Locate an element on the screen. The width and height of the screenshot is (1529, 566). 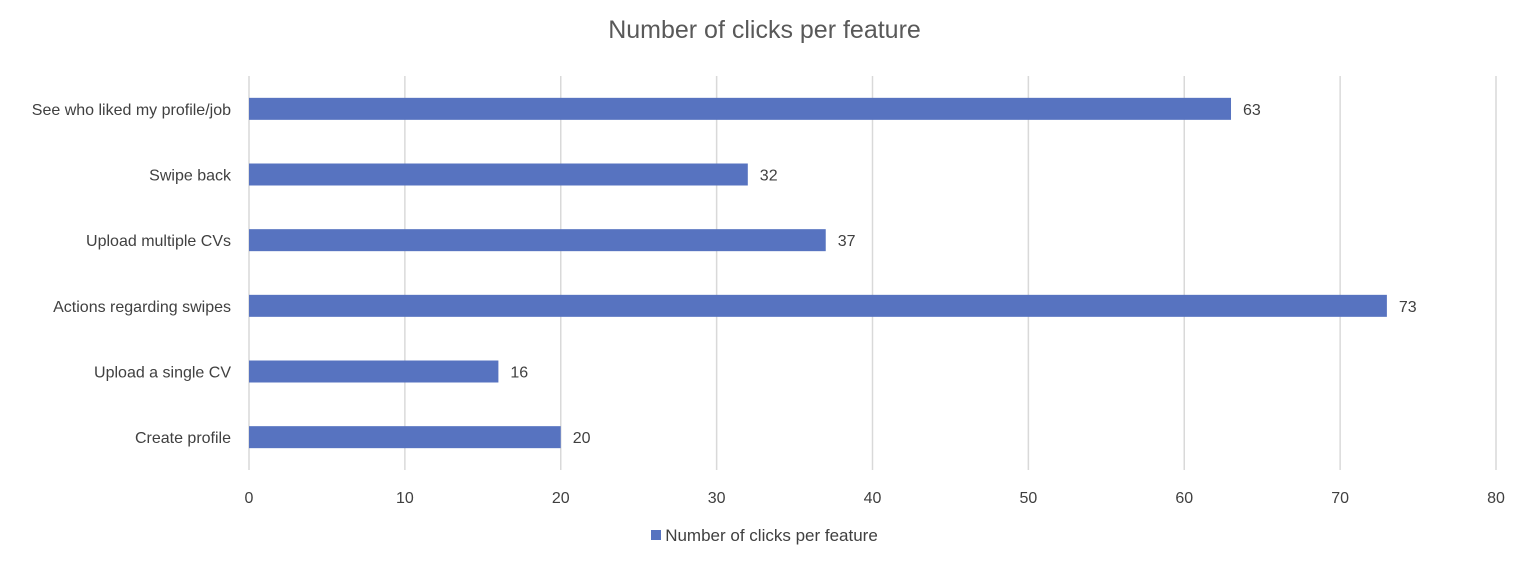
x-tick-label: 80 is located at coordinates (1496, 498).